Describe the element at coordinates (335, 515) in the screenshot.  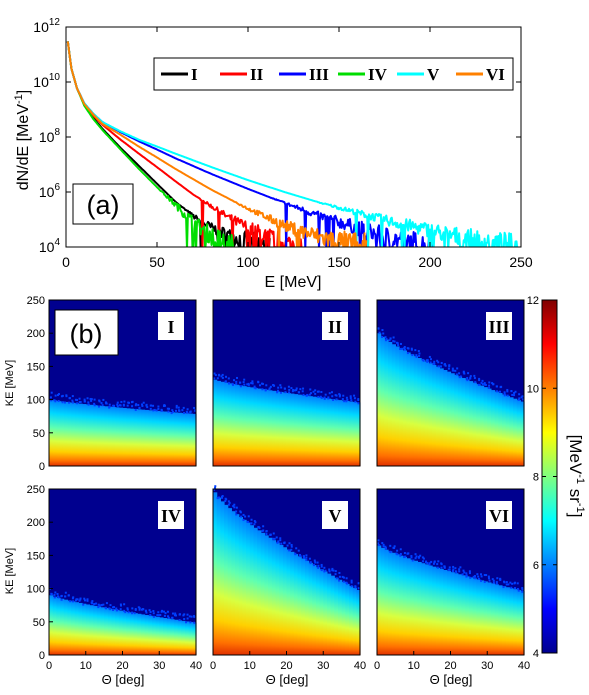
I see `heatmap-label-box` at that location.